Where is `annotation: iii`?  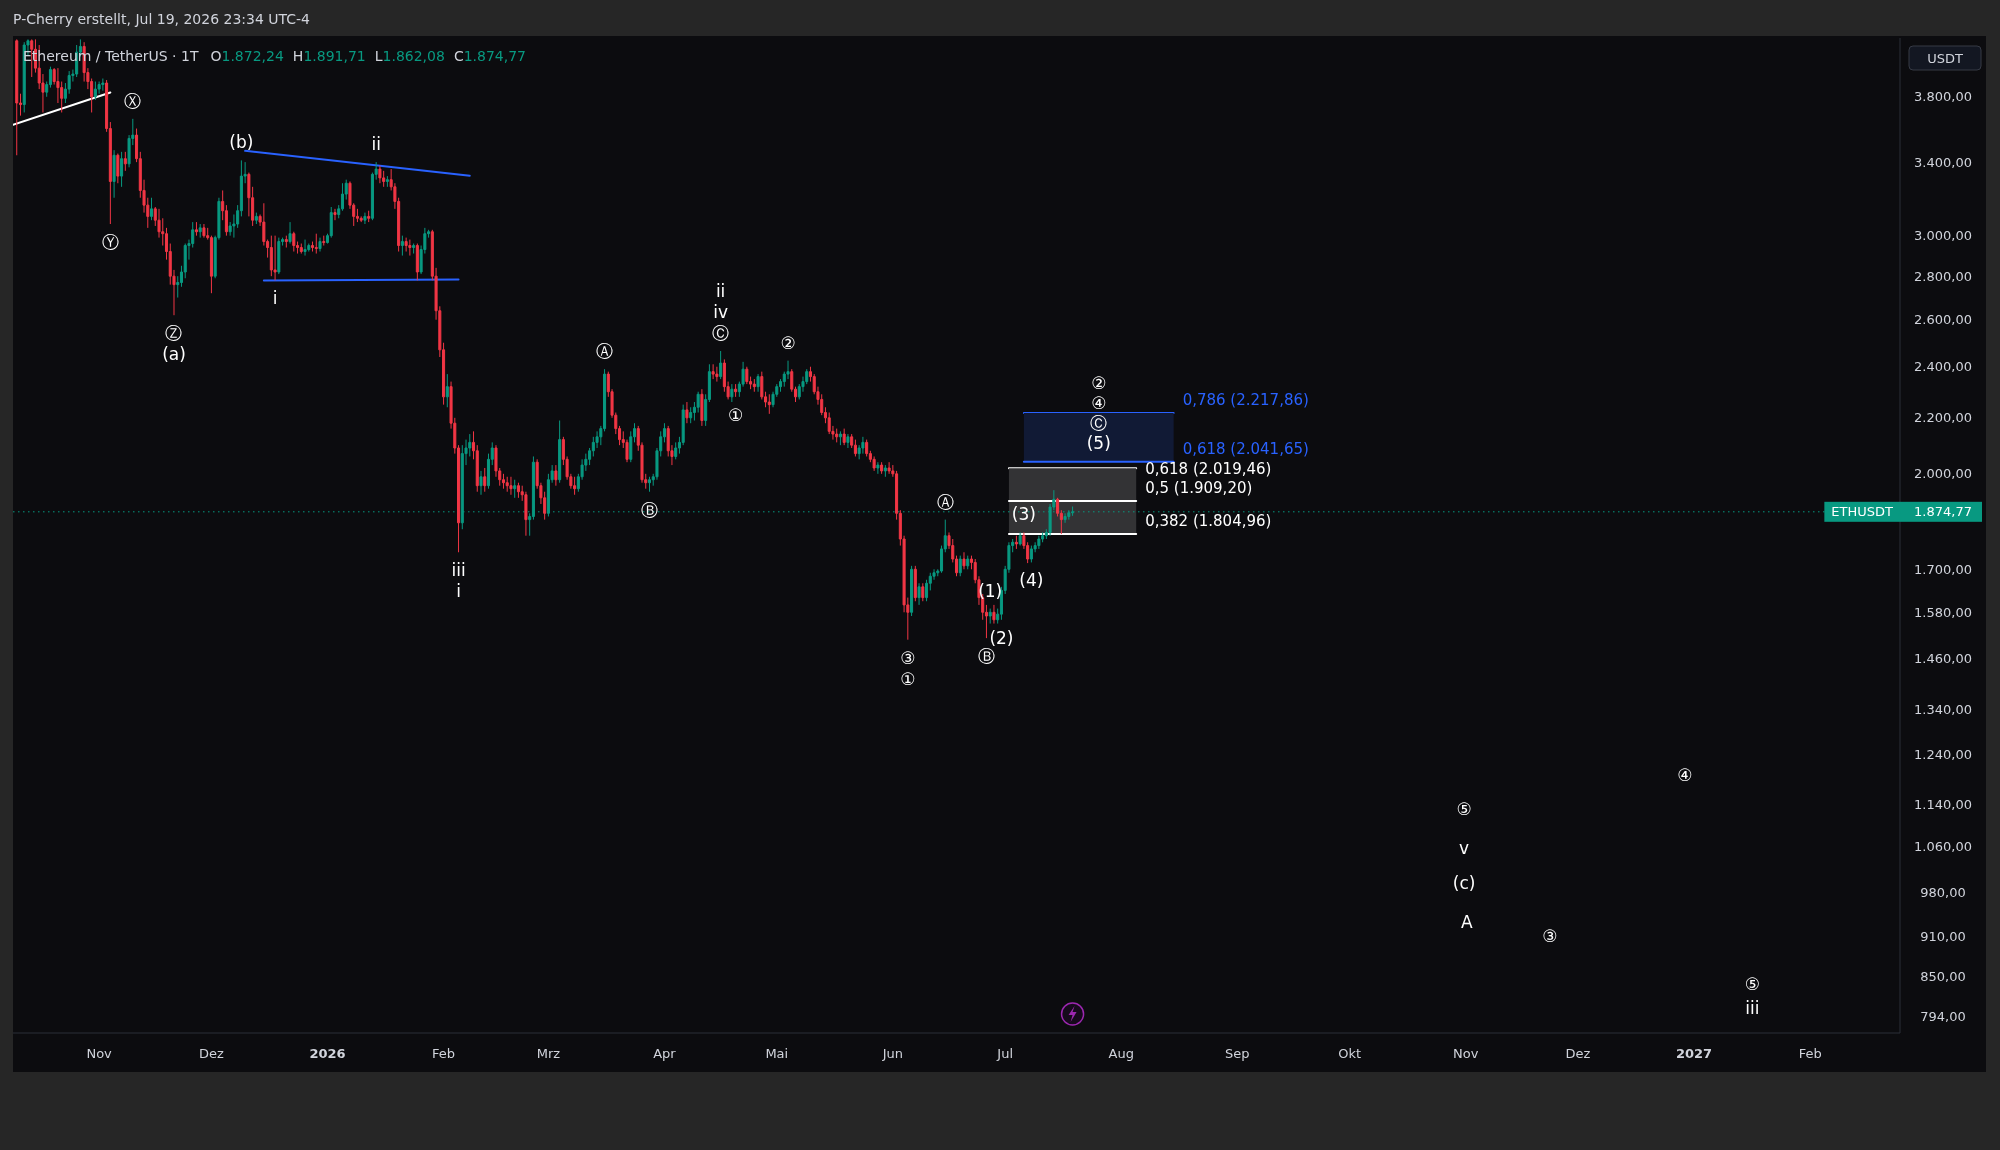
annotation: iii is located at coordinates (458, 570).